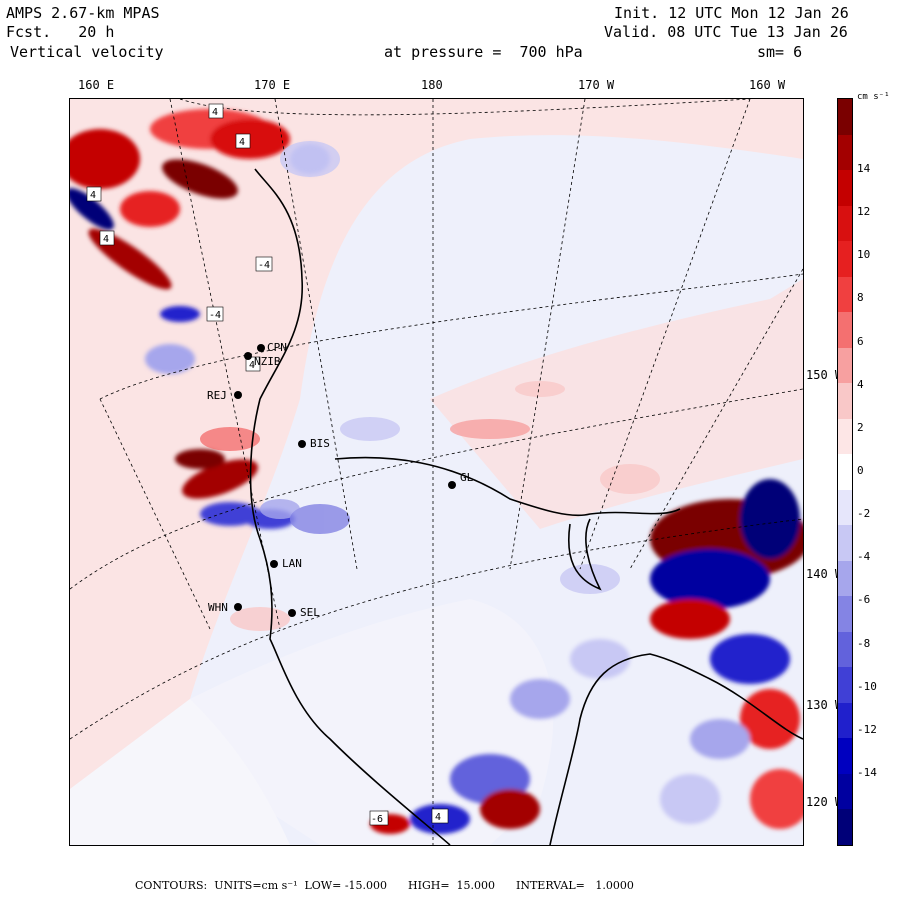  I want to click on colorbar-label: 12, so click(864, 212).